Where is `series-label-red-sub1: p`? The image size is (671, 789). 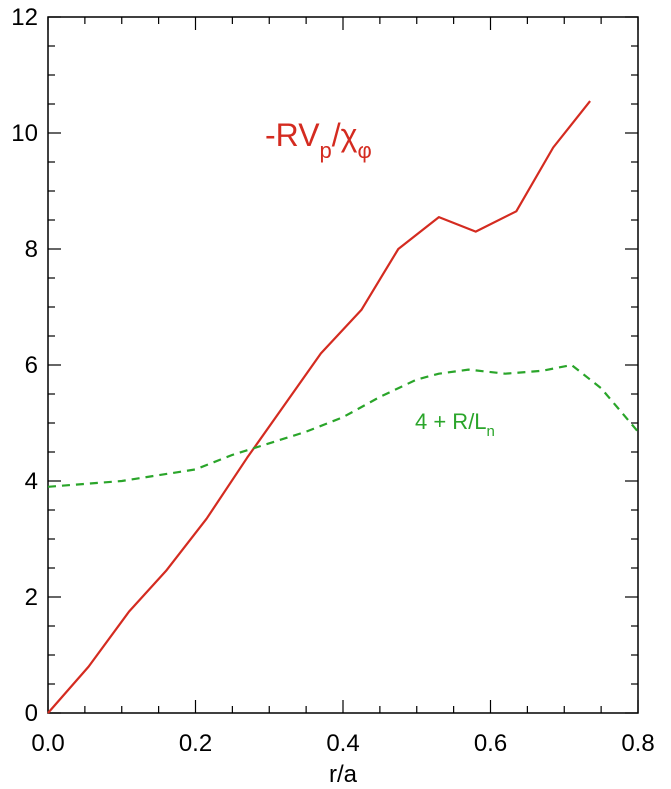 series-label-red-sub1: p is located at coordinates (326, 150).